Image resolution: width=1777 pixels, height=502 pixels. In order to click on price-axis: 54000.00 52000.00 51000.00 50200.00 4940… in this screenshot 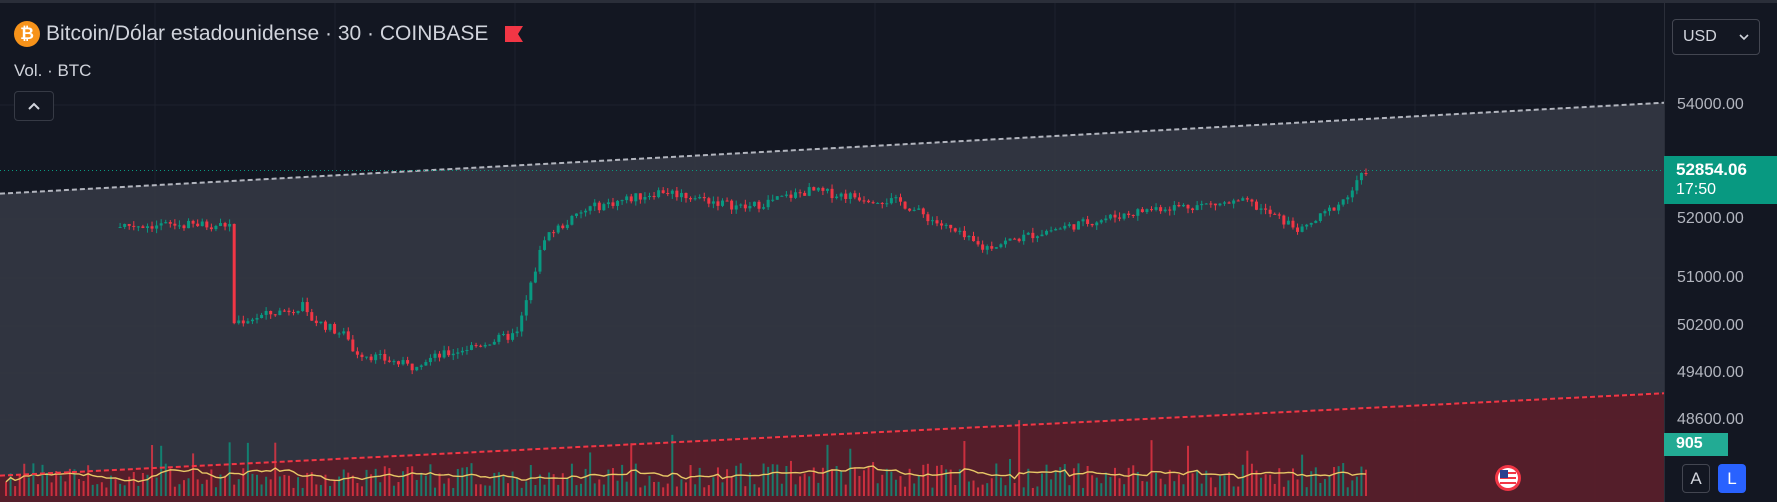, I will do `click(1720, 252)`.